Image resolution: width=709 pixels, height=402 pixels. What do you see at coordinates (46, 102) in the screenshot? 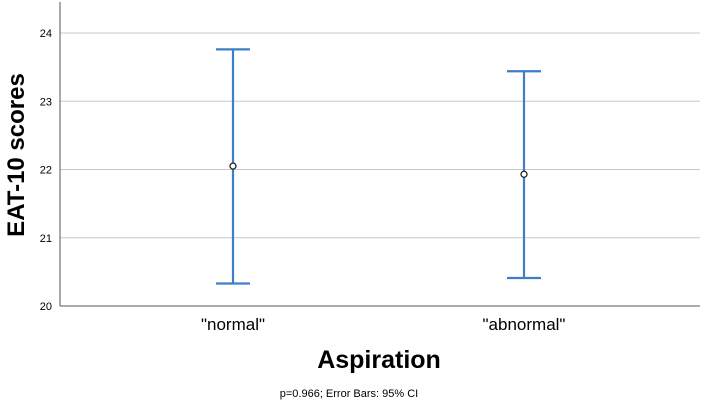
I see `y-tick-label: 23` at bounding box center [46, 102].